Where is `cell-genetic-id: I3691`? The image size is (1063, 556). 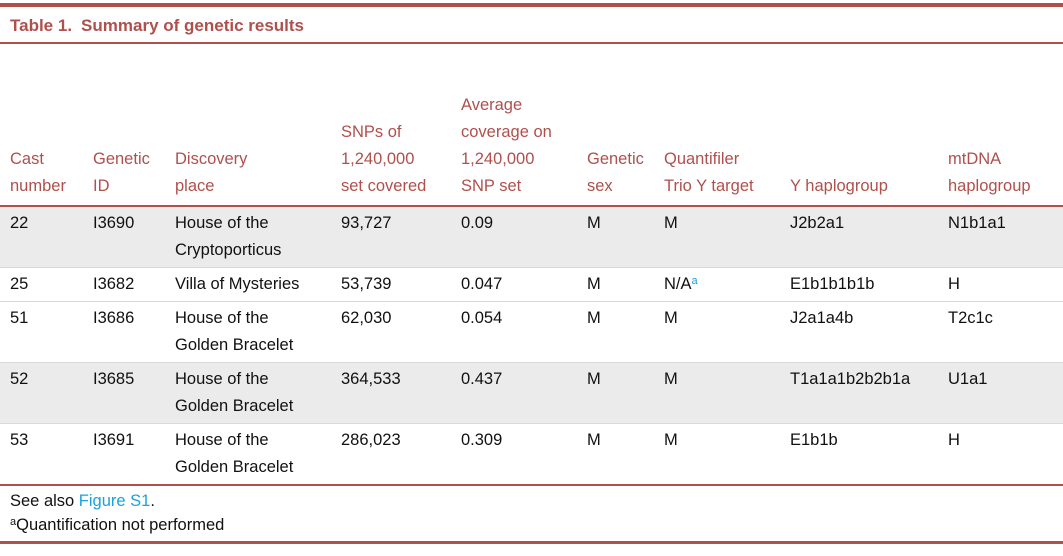
cell-genetic-id: I3691 is located at coordinates (114, 440).